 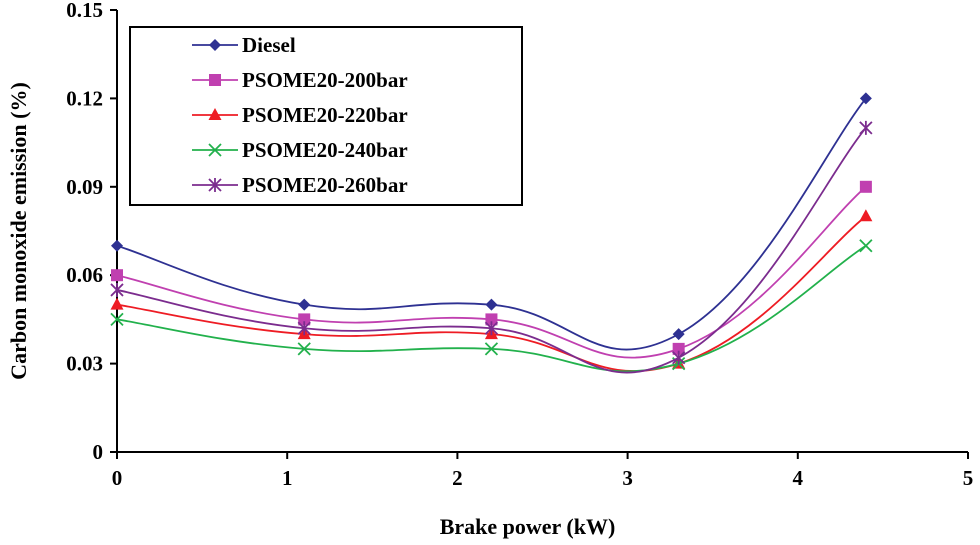 What do you see at coordinates (84, 98) in the screenshot?
I see `y-tick-label: 0.12` at bounding box center [84, 98].